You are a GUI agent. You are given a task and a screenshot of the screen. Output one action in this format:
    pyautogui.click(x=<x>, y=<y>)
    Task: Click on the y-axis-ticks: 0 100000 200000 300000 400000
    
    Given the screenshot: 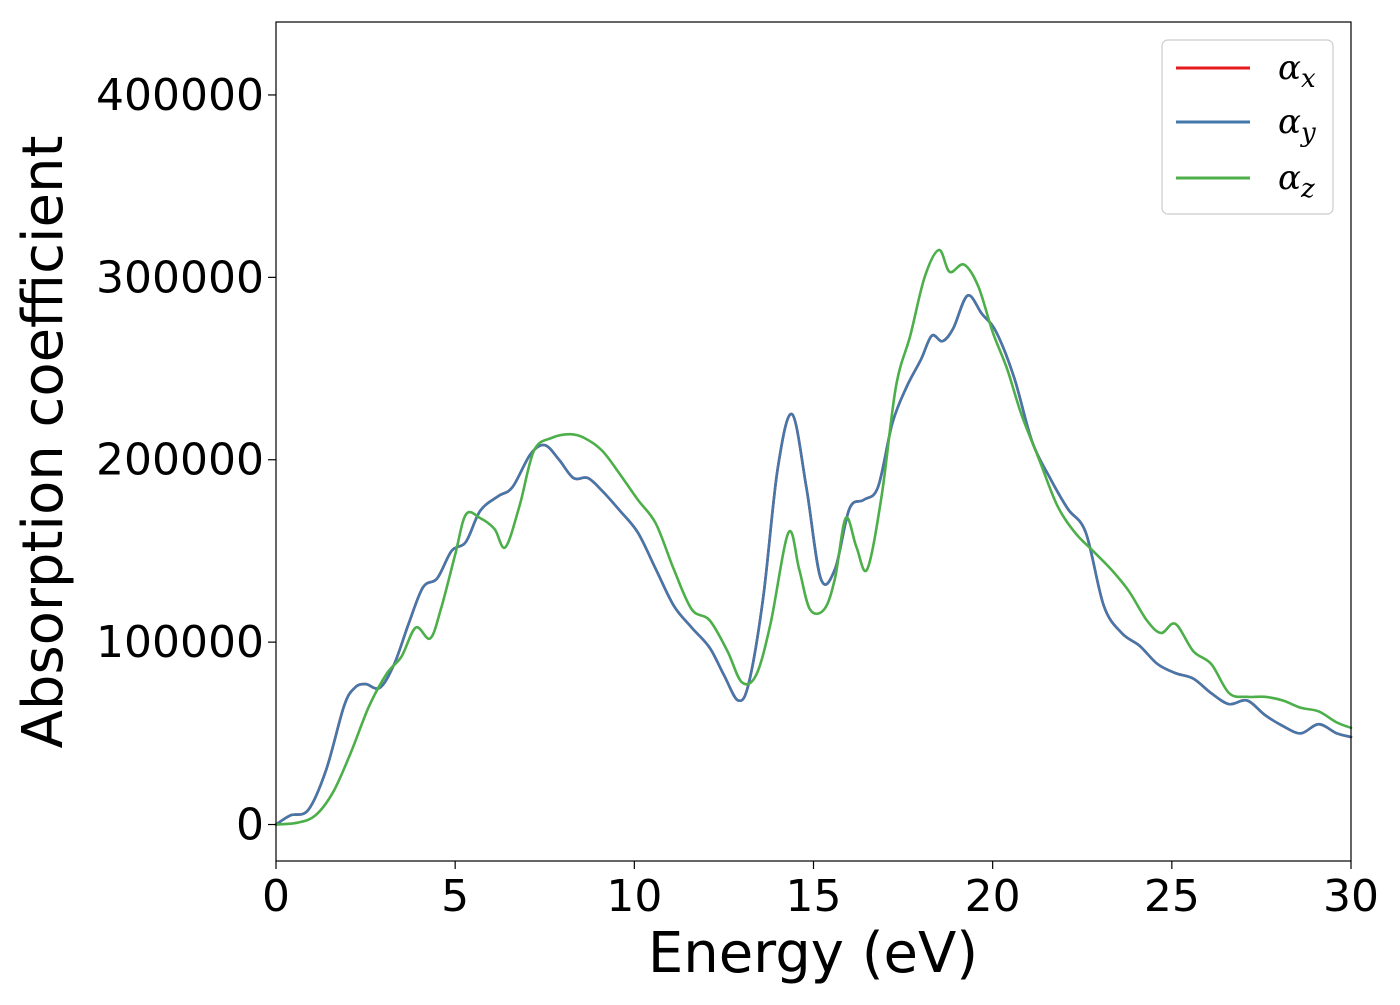 What is the action you would take?
    pyautogui.click(x=186, y=460)
    